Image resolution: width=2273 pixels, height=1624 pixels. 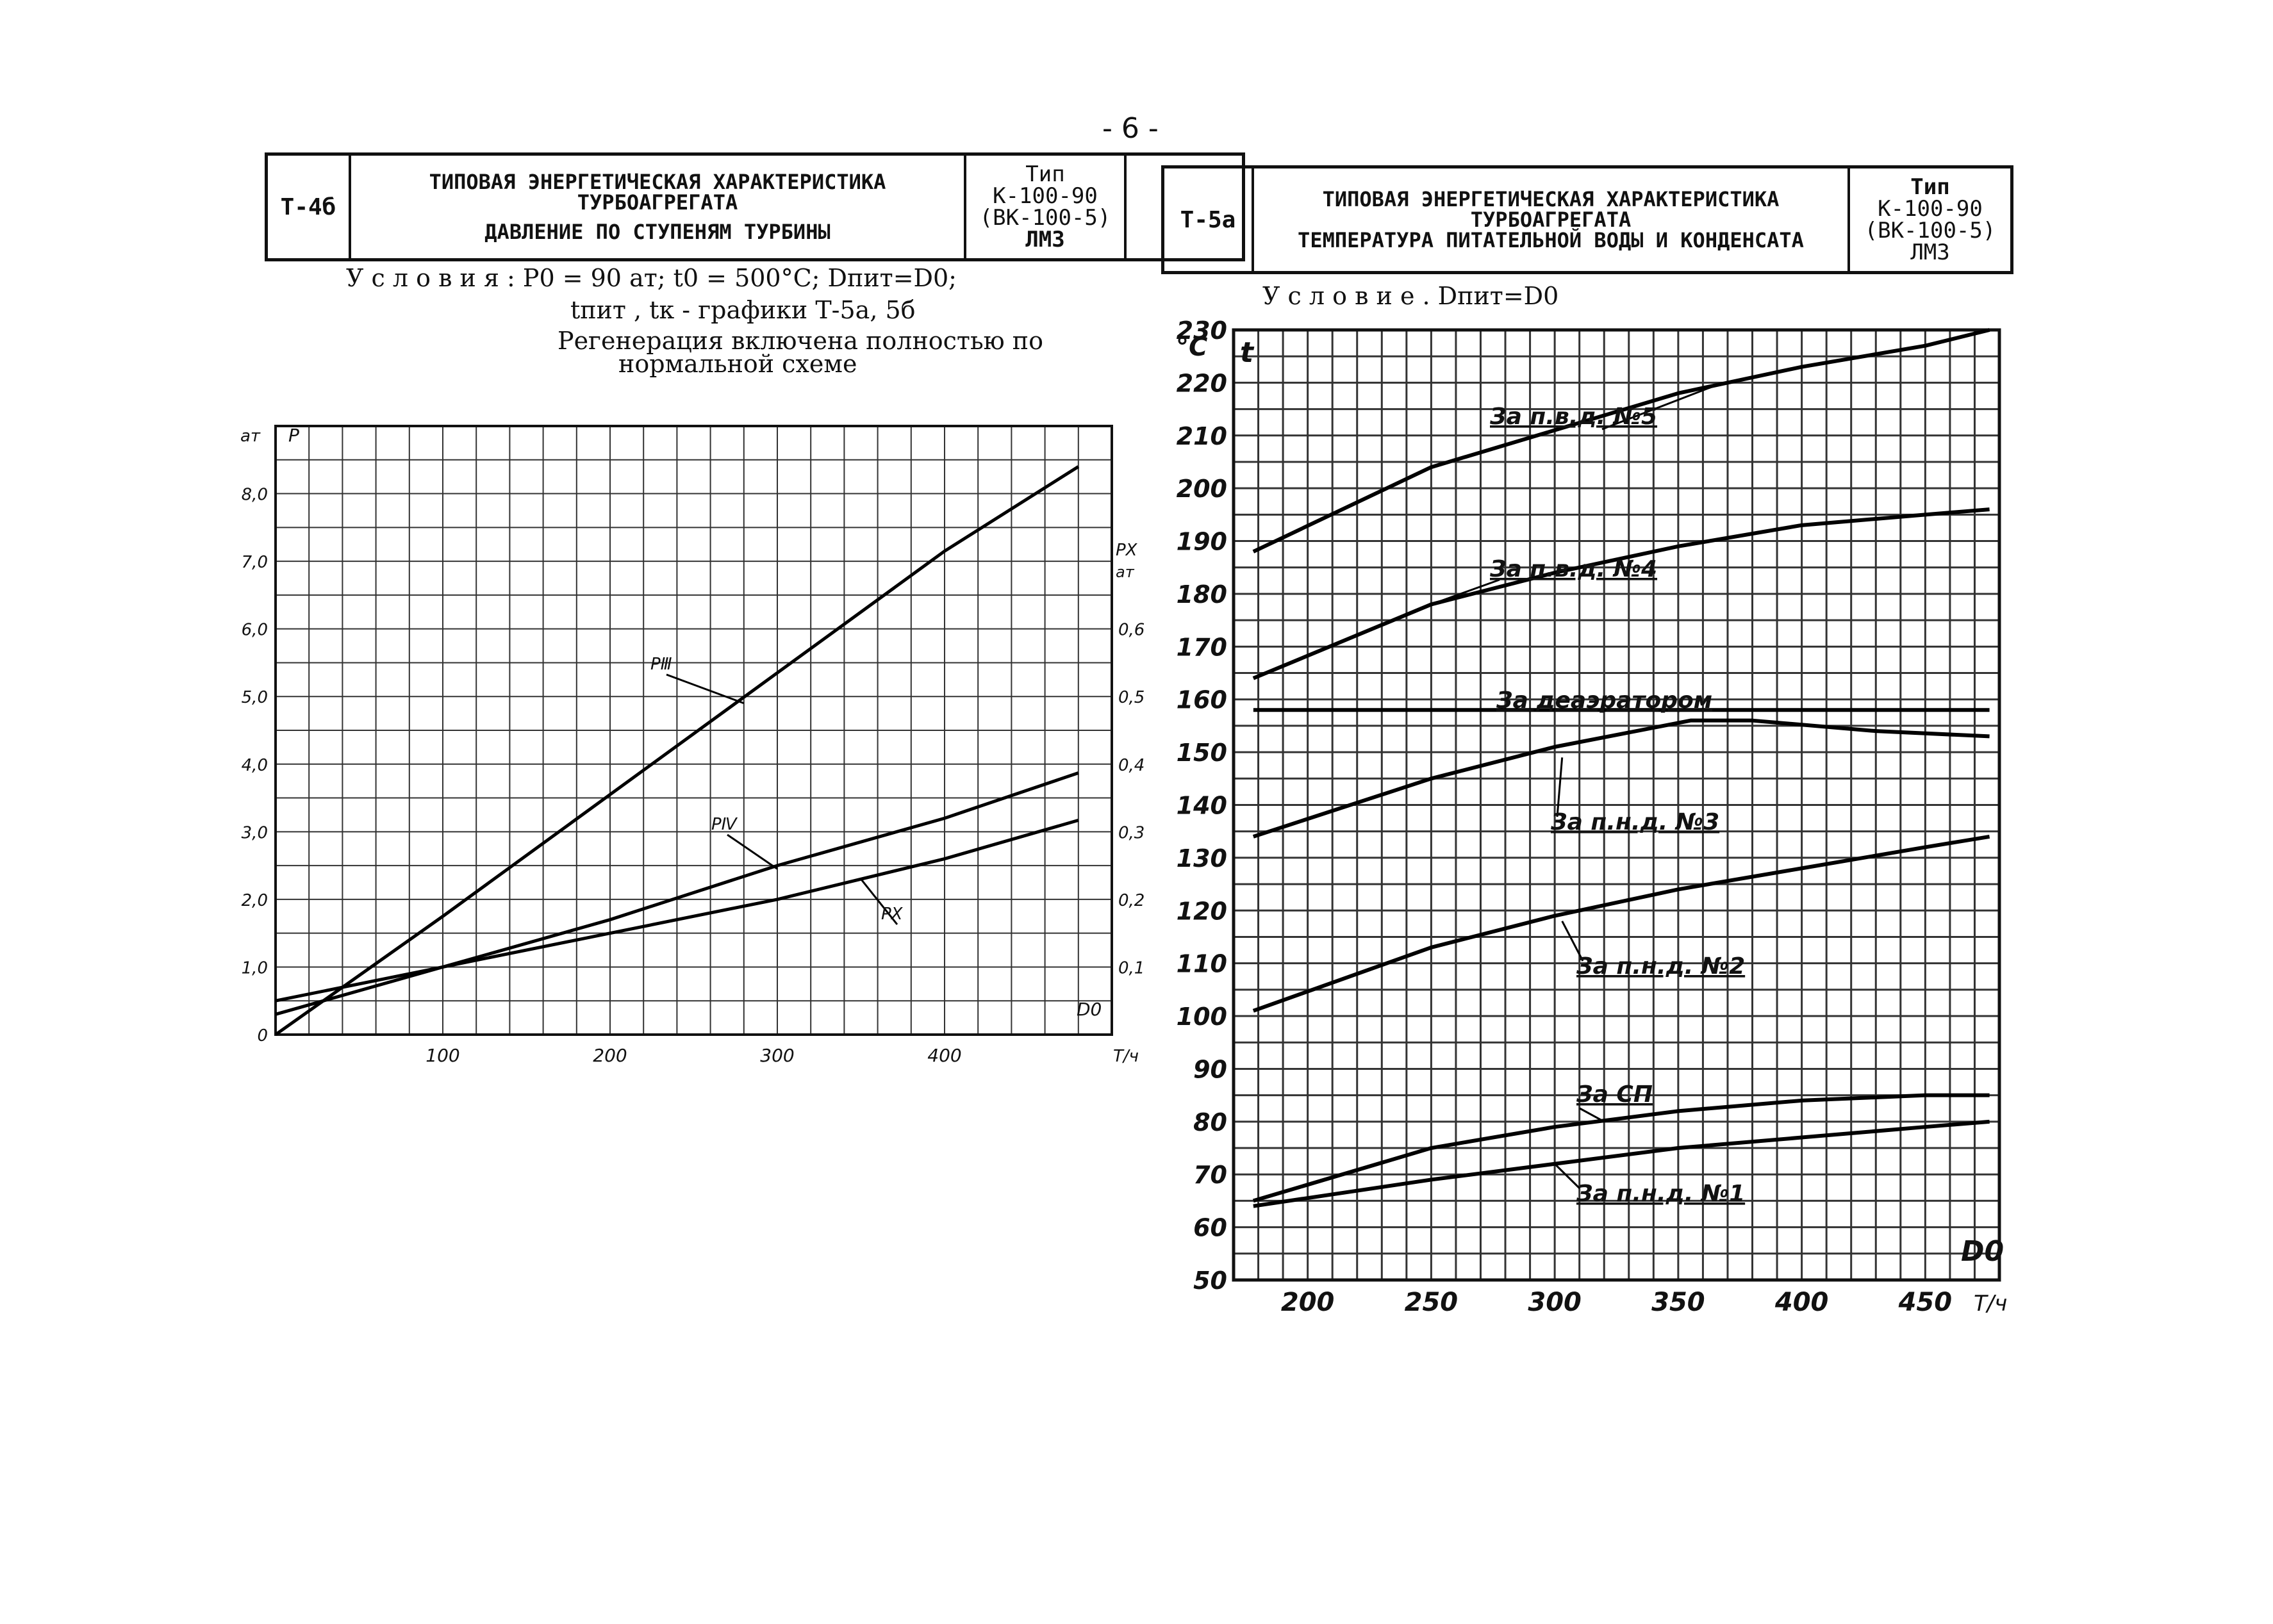 What do you see at coordinates (801, 341) in the screenshot?
I see `left-conditions-3: Регенерация включена полностью по` at bounding box center [801, 341].